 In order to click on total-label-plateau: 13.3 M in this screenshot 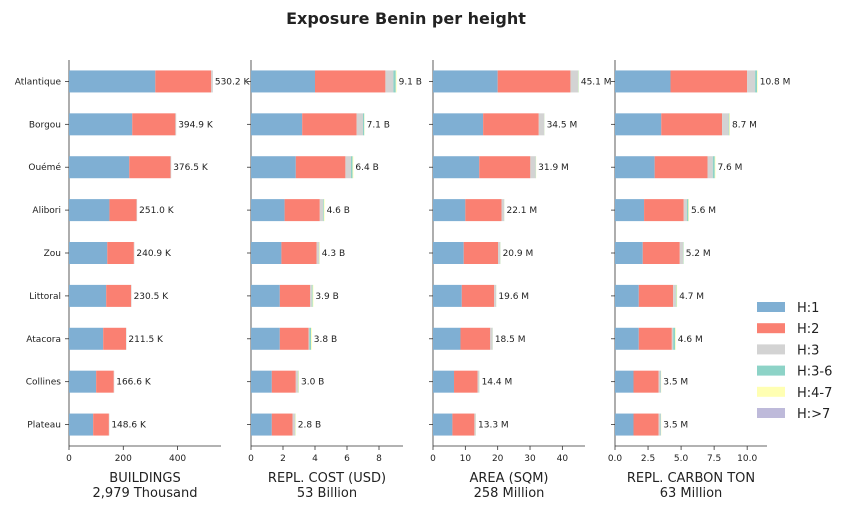, I will do `click(493, 426)`.